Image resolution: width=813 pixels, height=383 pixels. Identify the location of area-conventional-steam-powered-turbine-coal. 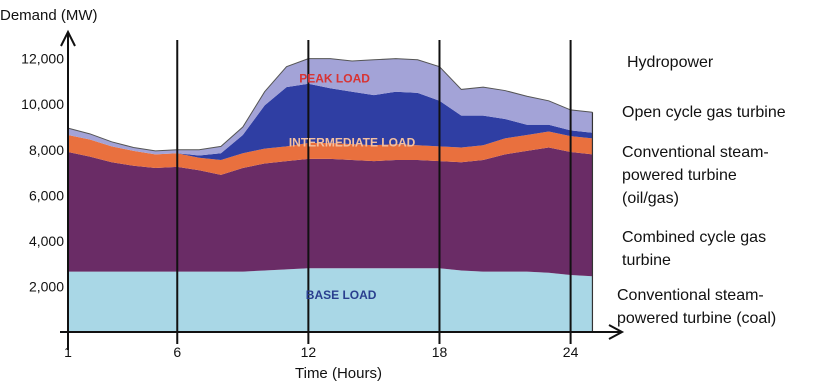
(330, 300).